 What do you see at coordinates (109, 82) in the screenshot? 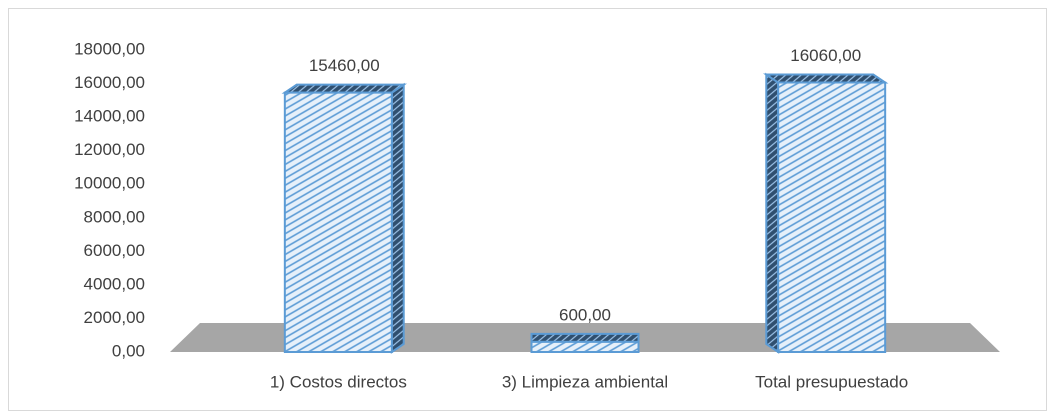
I see `y-tick-label: 16000,00` at bounding box center [109, 82].